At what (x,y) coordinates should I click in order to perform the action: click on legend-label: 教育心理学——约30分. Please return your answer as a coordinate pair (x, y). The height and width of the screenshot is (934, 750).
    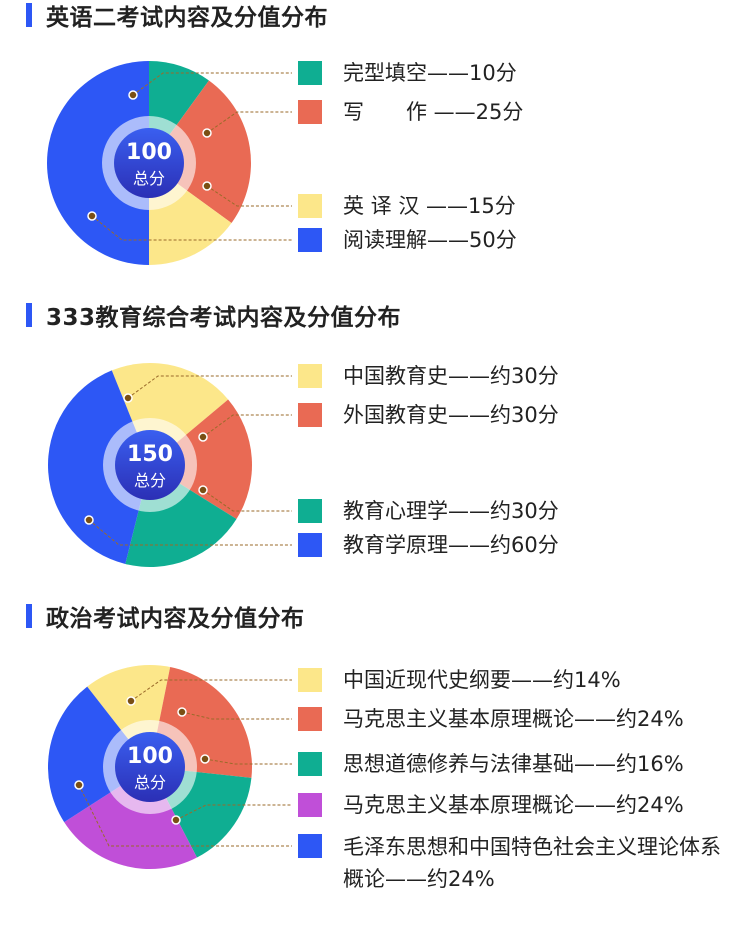
    Looking at the image, I should click on (451, 511).